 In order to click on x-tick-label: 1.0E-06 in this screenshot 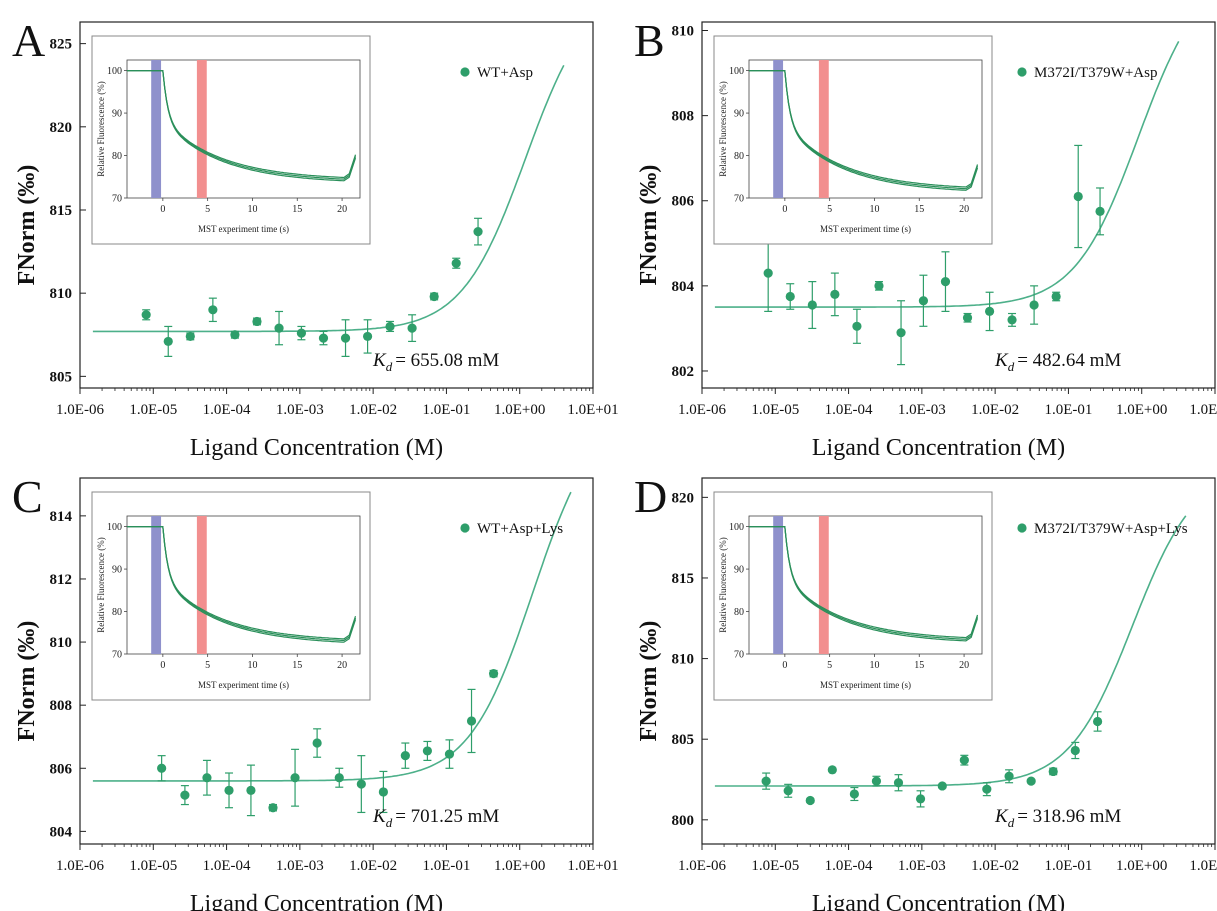, I will do `click(702, 866)`.